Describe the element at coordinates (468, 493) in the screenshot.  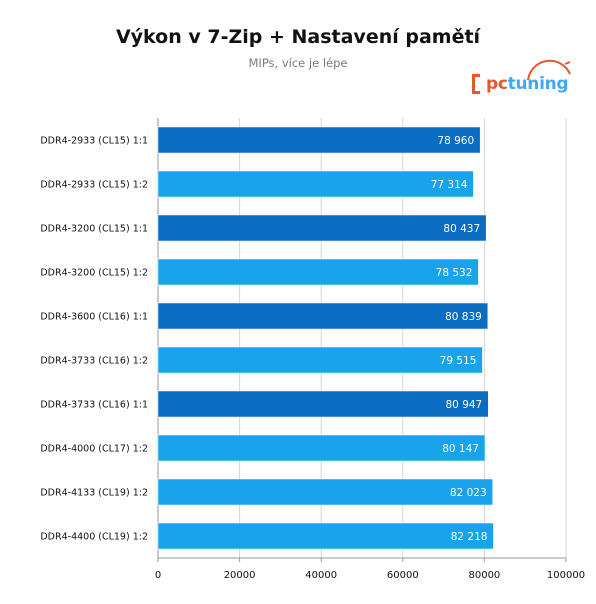
I see `value-label: 82 023` at that location.